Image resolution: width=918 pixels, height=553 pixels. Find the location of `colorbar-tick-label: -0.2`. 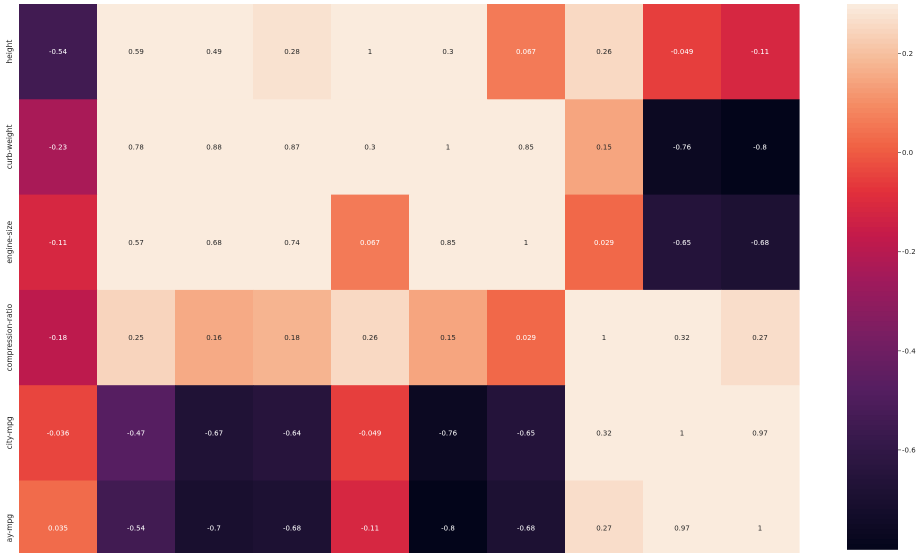

colorbar-tick-label: -0.2 is located at coordinates (909, 252).